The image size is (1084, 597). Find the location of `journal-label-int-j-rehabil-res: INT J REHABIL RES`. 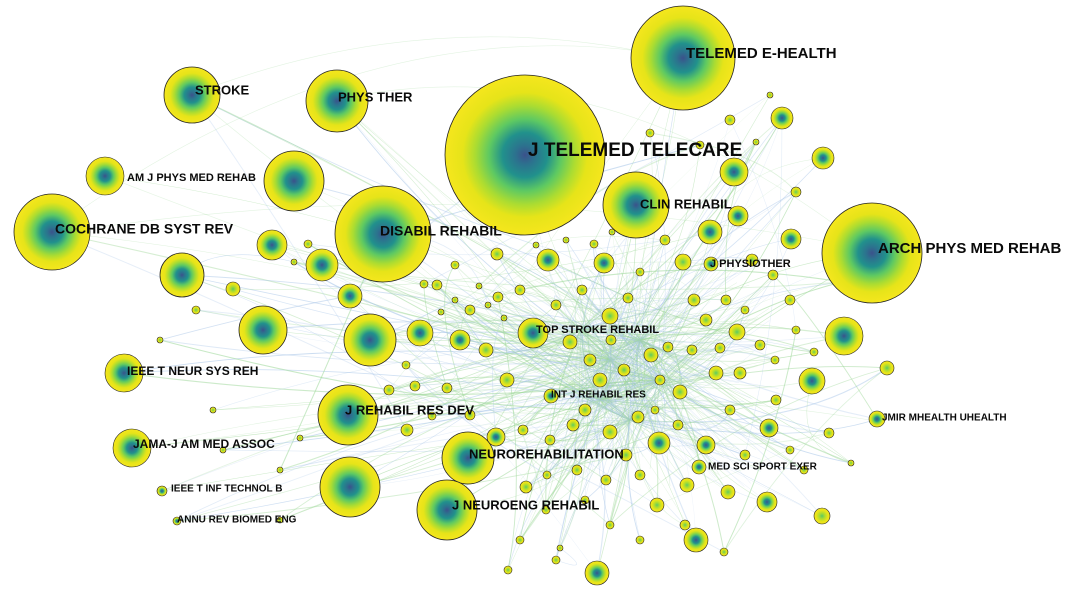

journal-label-int-j-rehabil-res: INT J REHABIL RES is located at coordinates (598, 395).